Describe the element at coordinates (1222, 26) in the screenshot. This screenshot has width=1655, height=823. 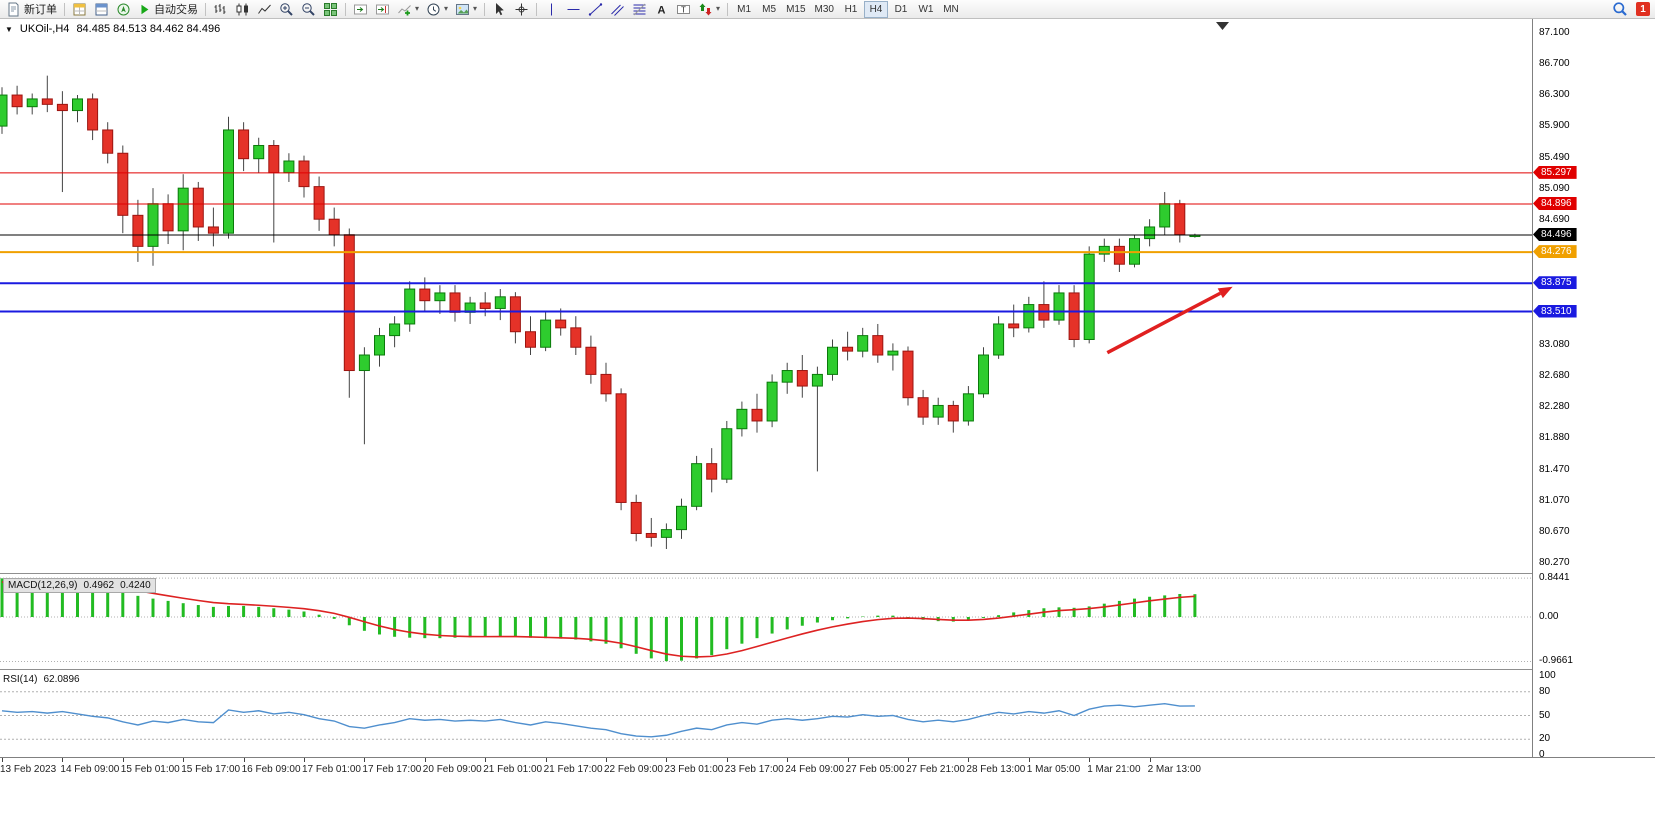
I see `chart-shift-marker` at that location.